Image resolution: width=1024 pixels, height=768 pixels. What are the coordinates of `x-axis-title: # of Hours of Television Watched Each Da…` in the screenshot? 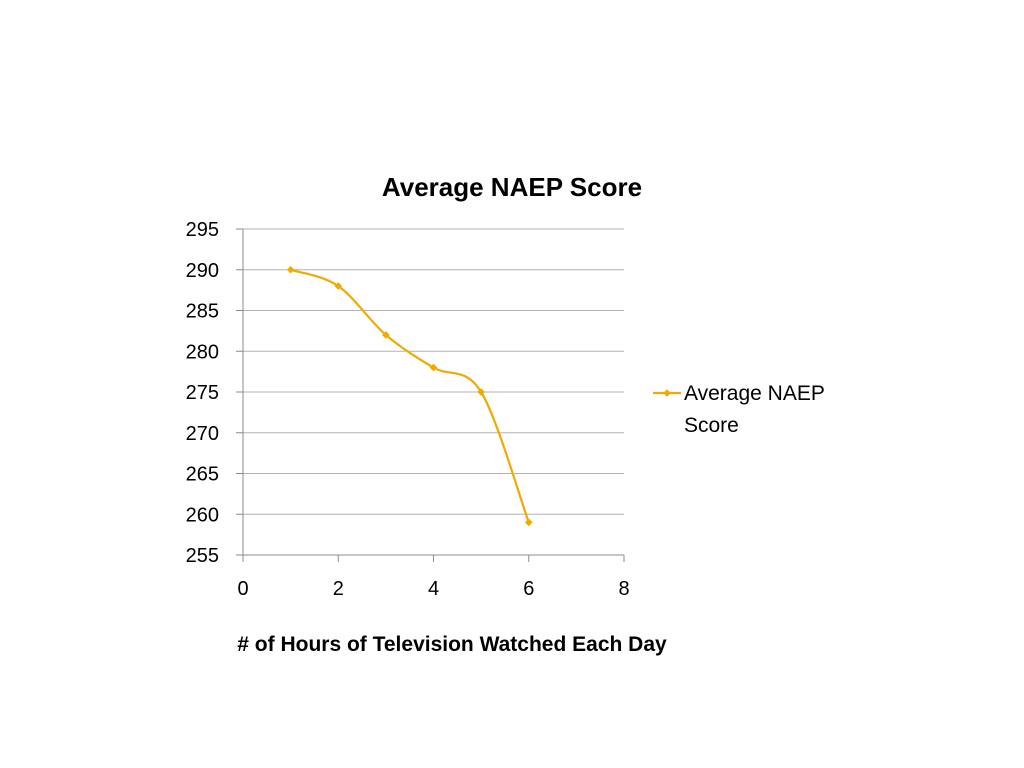 It's located at (452, 644).